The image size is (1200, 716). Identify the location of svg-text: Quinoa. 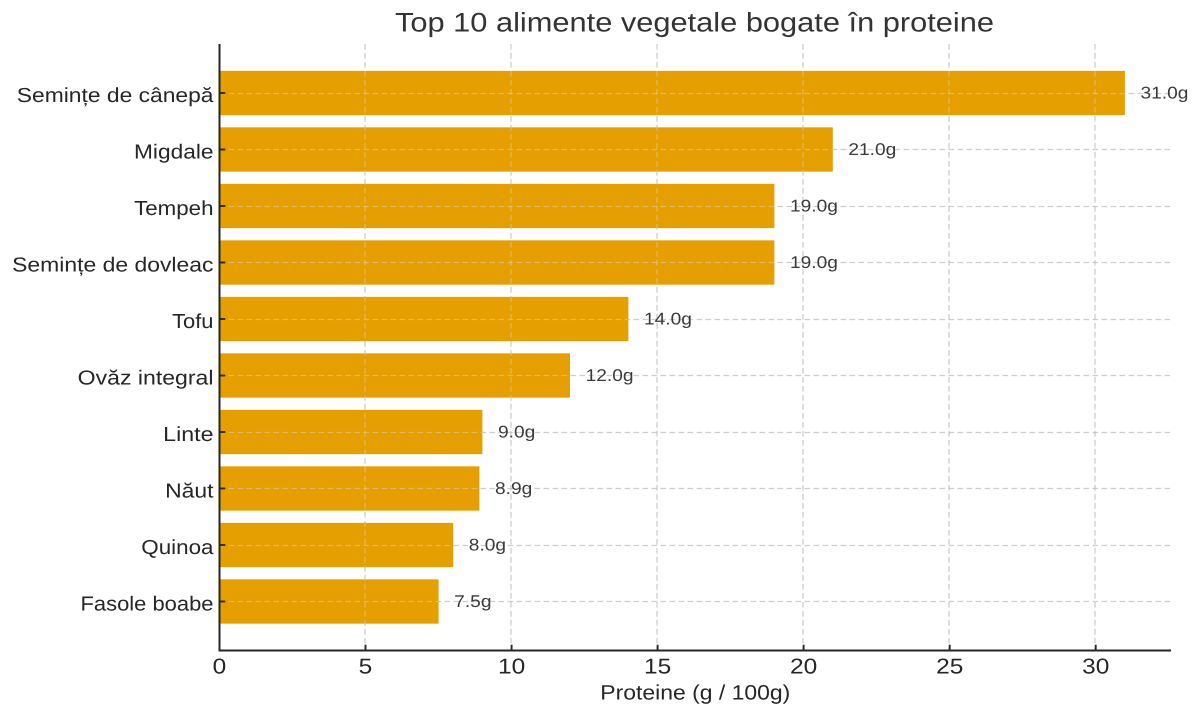
(177, 548).